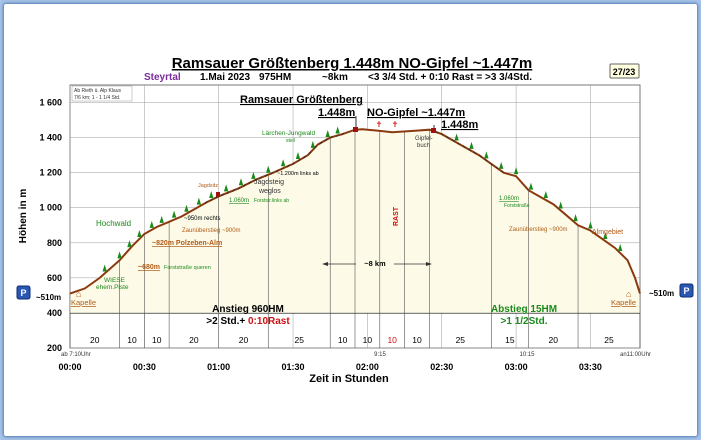  Describe the element at coordinates (187, 268) in the screenshot. I see `forststrasse-queren-label: Forststraße queren` at that location.